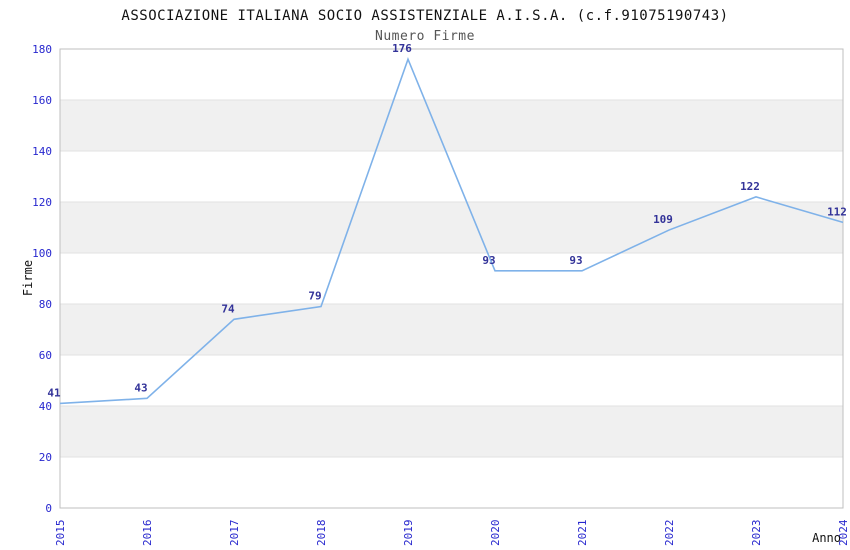 The height and width of the screenshot is (550, 850). What do you see at coordinates (28, 278) in the screenshot?
I see `y-axis-title: Firme` at bounding box center [28, 278].